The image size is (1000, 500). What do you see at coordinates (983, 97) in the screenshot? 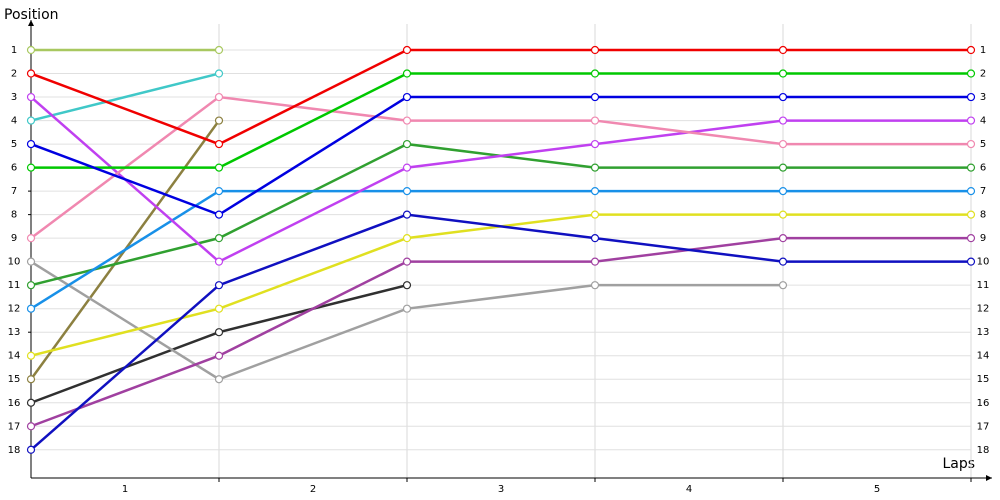
I see `y-tick-label-right: 3` at bounding box center [983, 97].